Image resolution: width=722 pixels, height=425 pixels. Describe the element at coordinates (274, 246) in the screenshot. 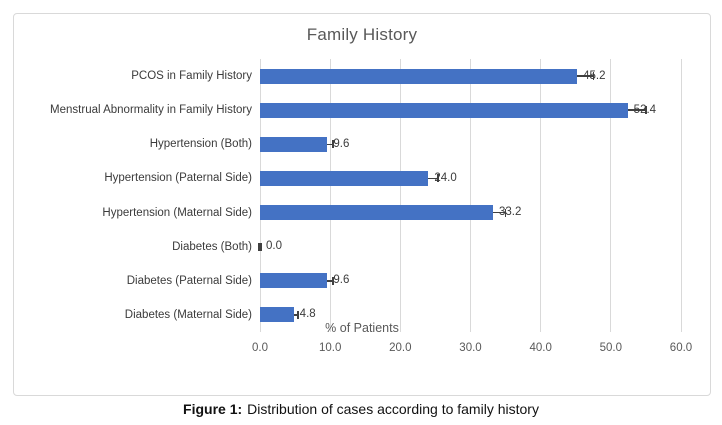

I see `value-label: 0.0` at that location.